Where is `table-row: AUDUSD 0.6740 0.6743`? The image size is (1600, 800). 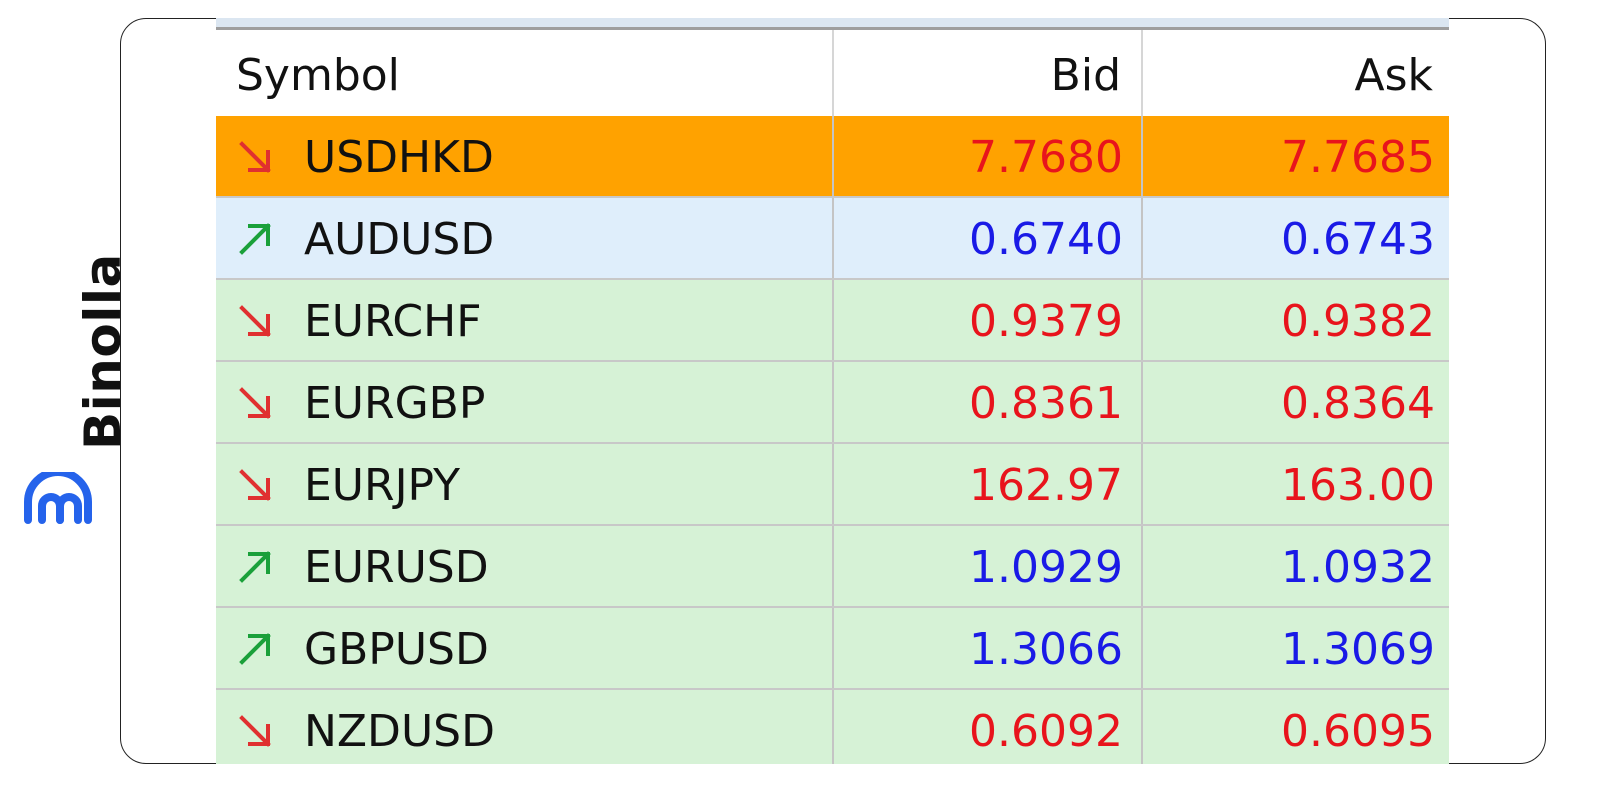 table-row: AUDUSD 0.6740 0.6743 is located at coordinates (832, 239).